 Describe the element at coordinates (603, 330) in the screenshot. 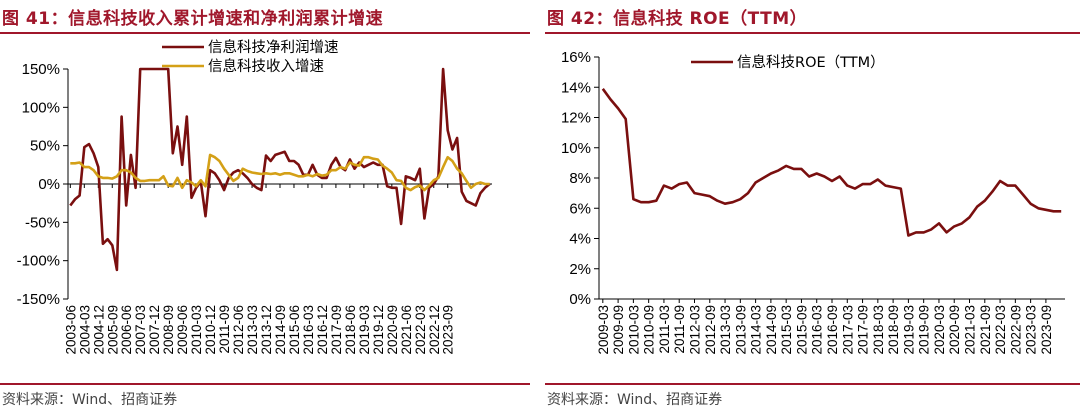

I see `x-tick-label: 2009-03` at that location.